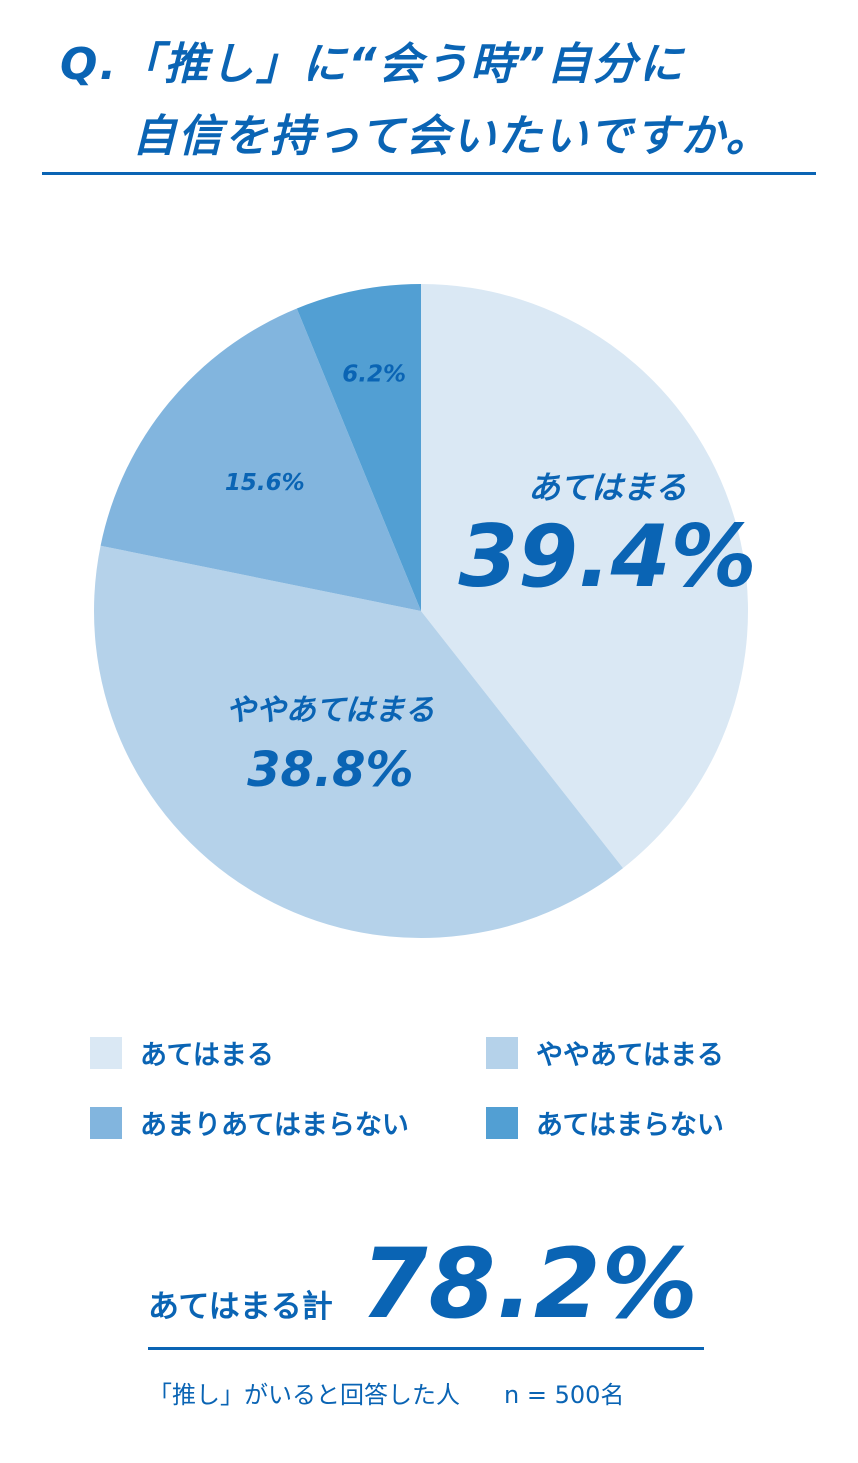 This screenshot has width=858, height=1463. What do you see at coordinates (240, 1307) in the screenshot?
I see `total-label: あてはまる計` at bounding box center [240, 1307].